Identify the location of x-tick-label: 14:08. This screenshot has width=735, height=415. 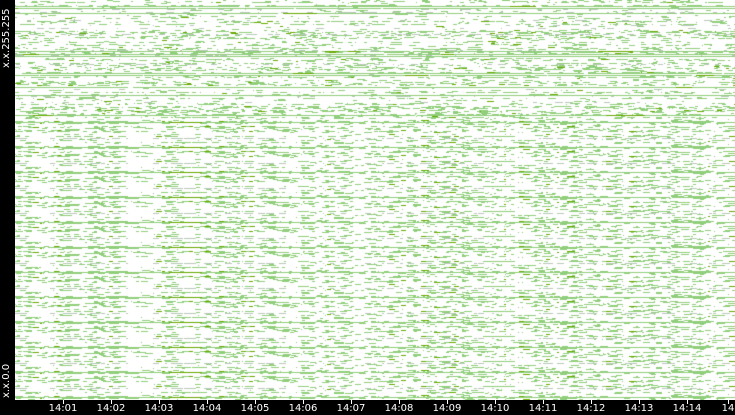
(399, 408).